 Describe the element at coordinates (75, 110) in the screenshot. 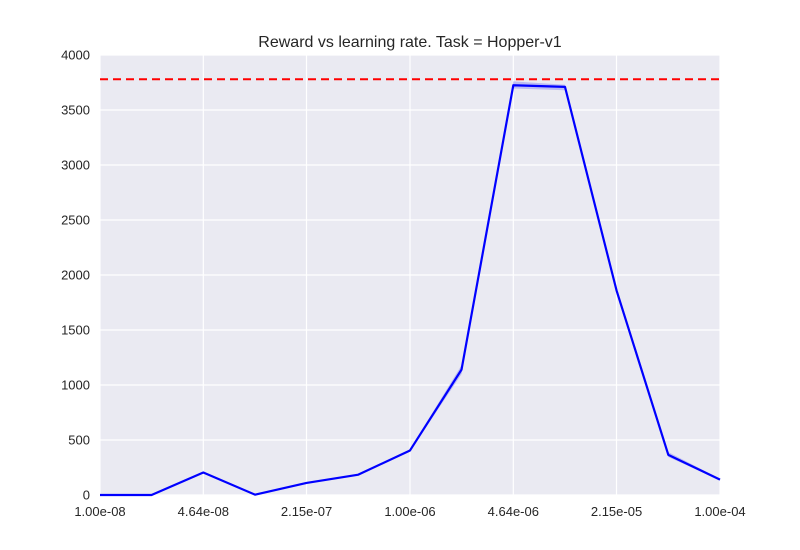

I see `y-tick-label-7: 3500` at that location.